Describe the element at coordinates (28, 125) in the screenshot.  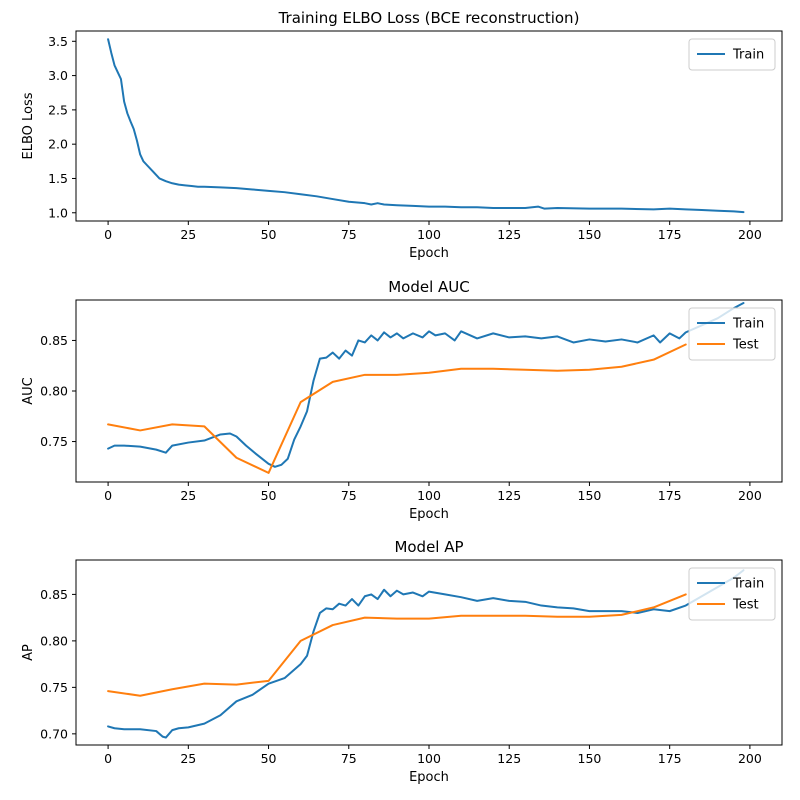
I see `y-axis-label: ELBO Loss` at that location.